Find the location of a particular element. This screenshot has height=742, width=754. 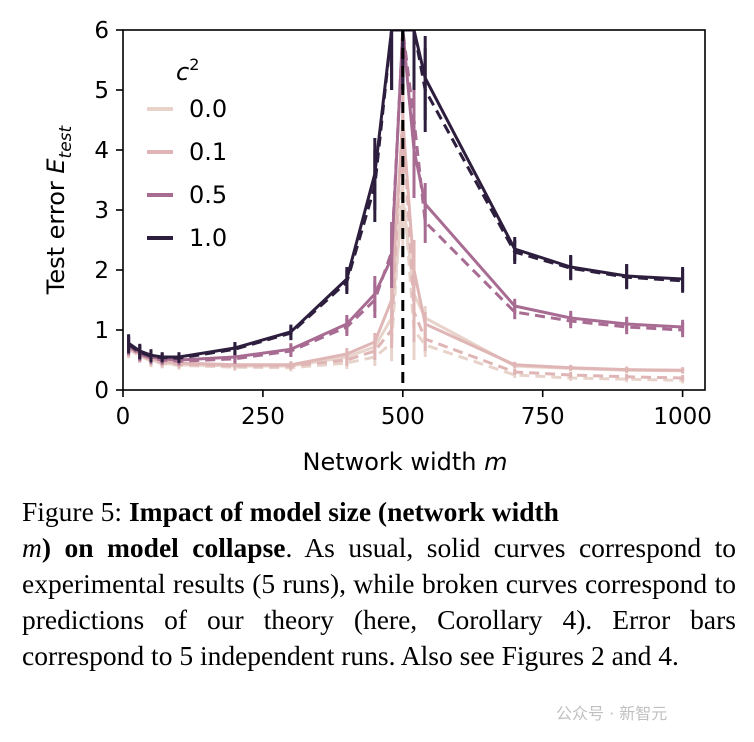

watermark: 公众号 · 新智元 is located at coordinates (612, 713).